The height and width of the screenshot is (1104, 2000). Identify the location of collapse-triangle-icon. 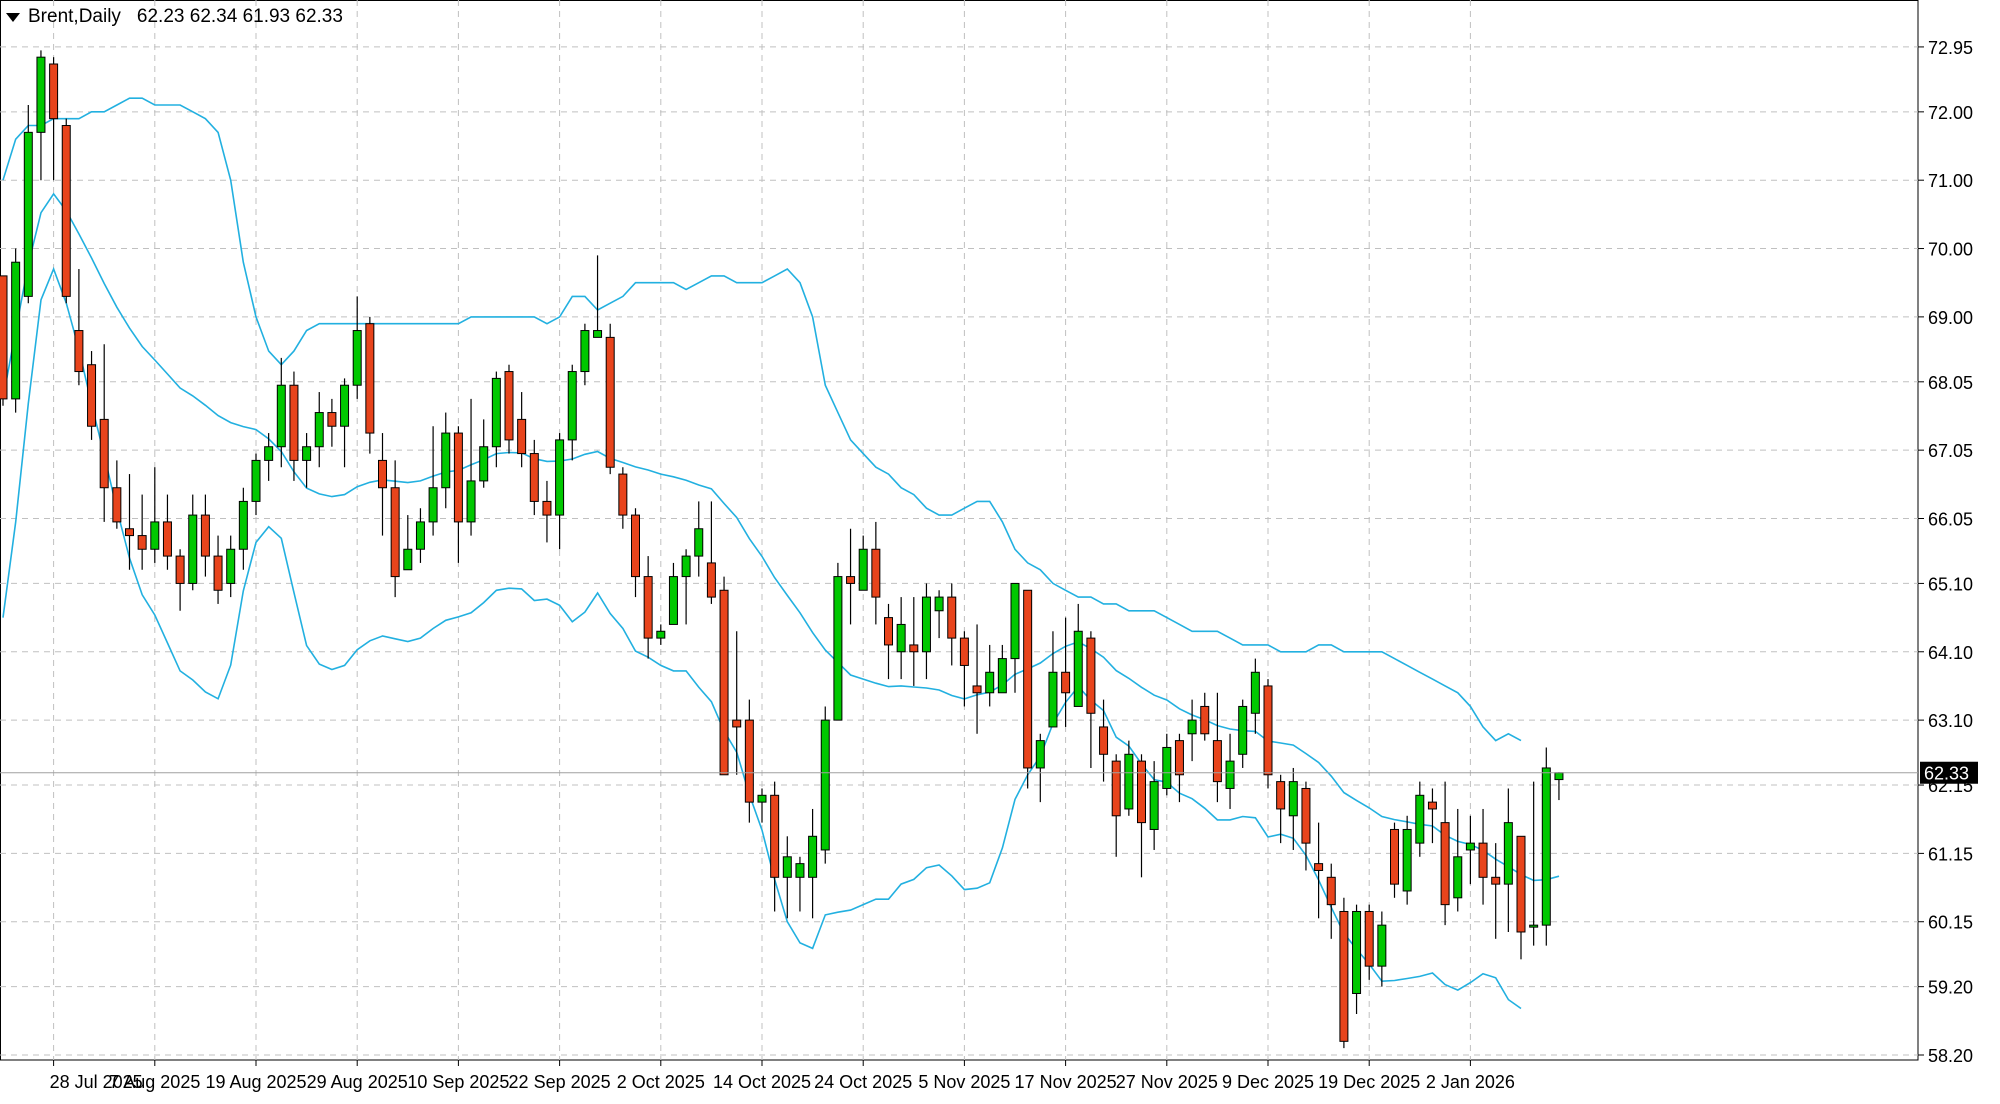
(13, 17).